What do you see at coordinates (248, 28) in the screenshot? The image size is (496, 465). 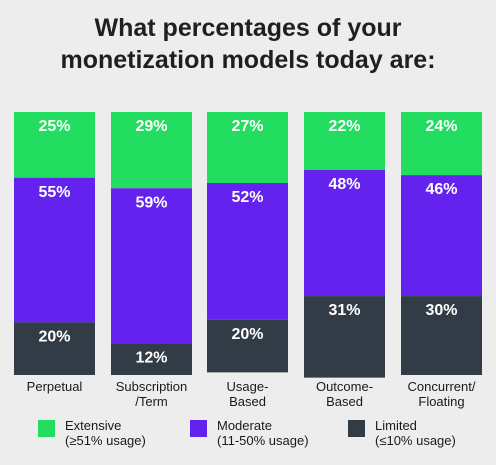 I see `chart-title-line-1: What percentages of your` at bounding box center [248, 28].